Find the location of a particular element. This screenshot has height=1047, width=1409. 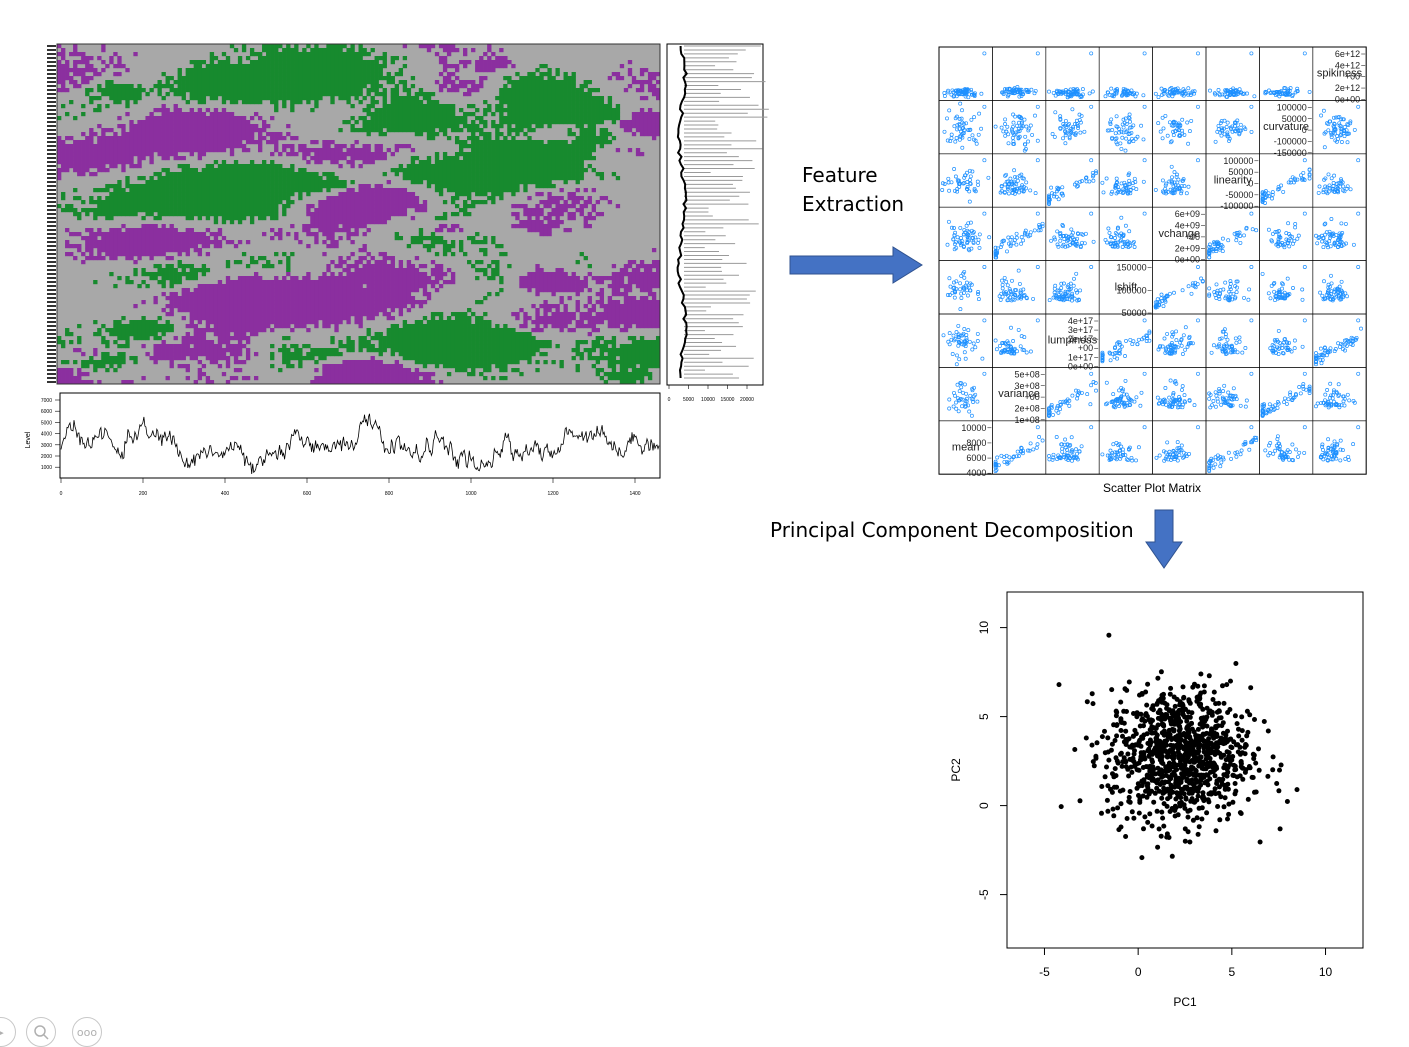

pca-y-tick: 10 is located at coordinates (984, 628).